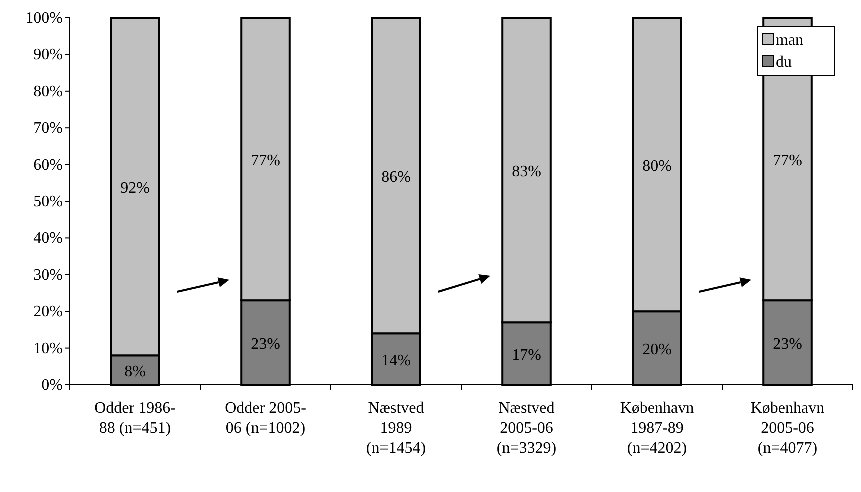  What do you see at coordinates (527, 355) in the screenshot?
I see `data-label: 17%` at bounding box center [527, 355].